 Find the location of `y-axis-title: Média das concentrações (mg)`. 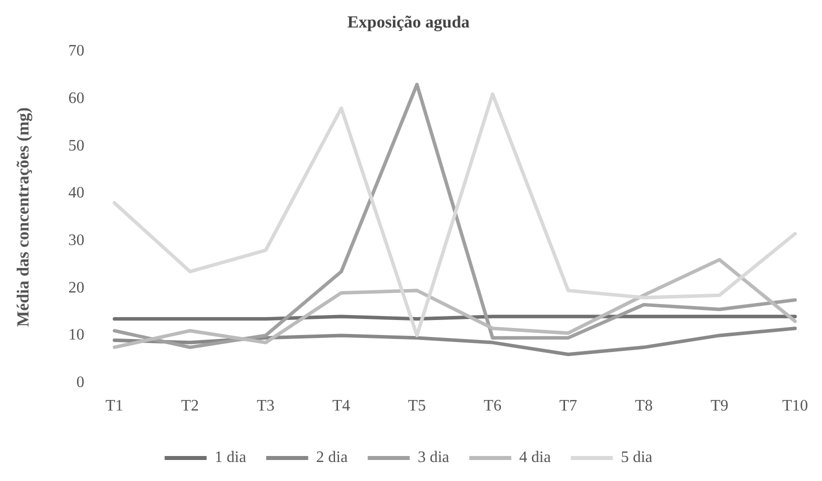

y-axis-title: Média das concentrações (mg) is located at coordinates (23, 217).